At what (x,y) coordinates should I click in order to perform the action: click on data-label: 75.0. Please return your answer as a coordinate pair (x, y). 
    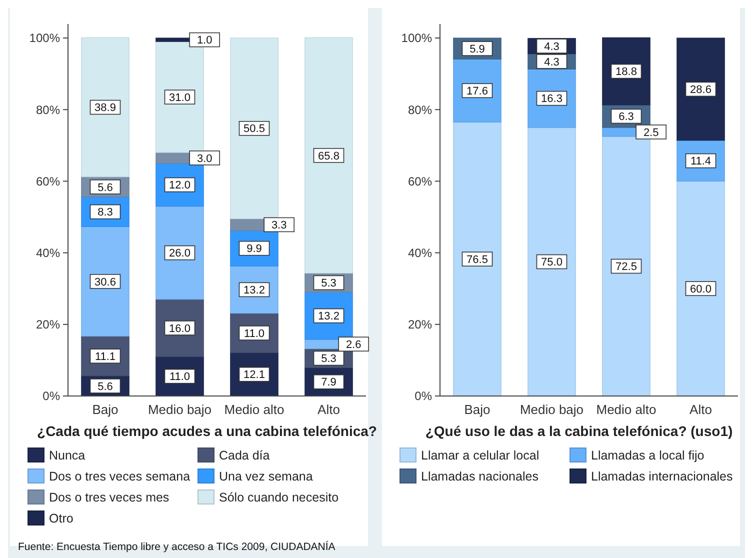
    Looking at the image, I should click on (551, 262).